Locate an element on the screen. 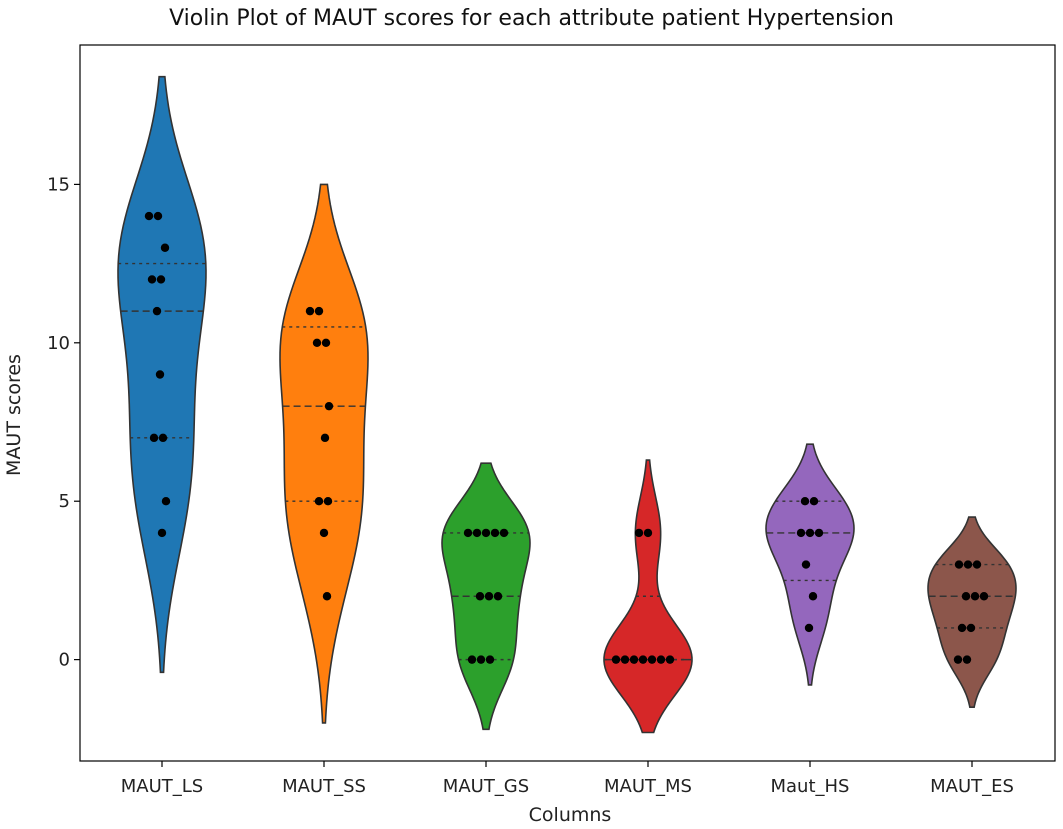  y-axis-label: MAUT scores is located at coordinates (14, 415).